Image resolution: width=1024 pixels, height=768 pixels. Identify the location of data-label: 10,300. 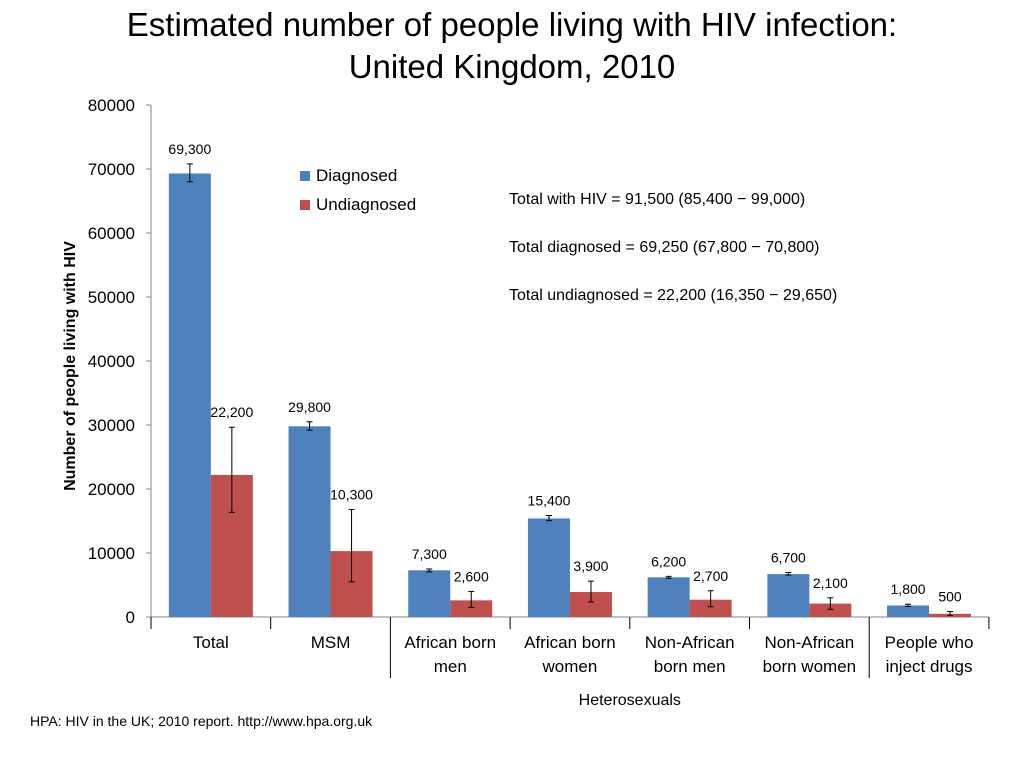
(351, 494).